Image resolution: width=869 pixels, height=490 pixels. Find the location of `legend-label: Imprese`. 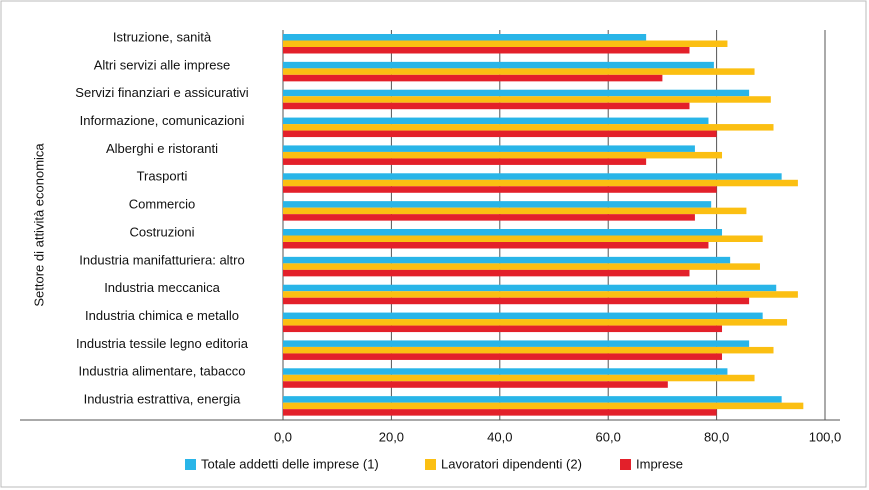

legend-label: Imprese is located at coordinates (659, 463).